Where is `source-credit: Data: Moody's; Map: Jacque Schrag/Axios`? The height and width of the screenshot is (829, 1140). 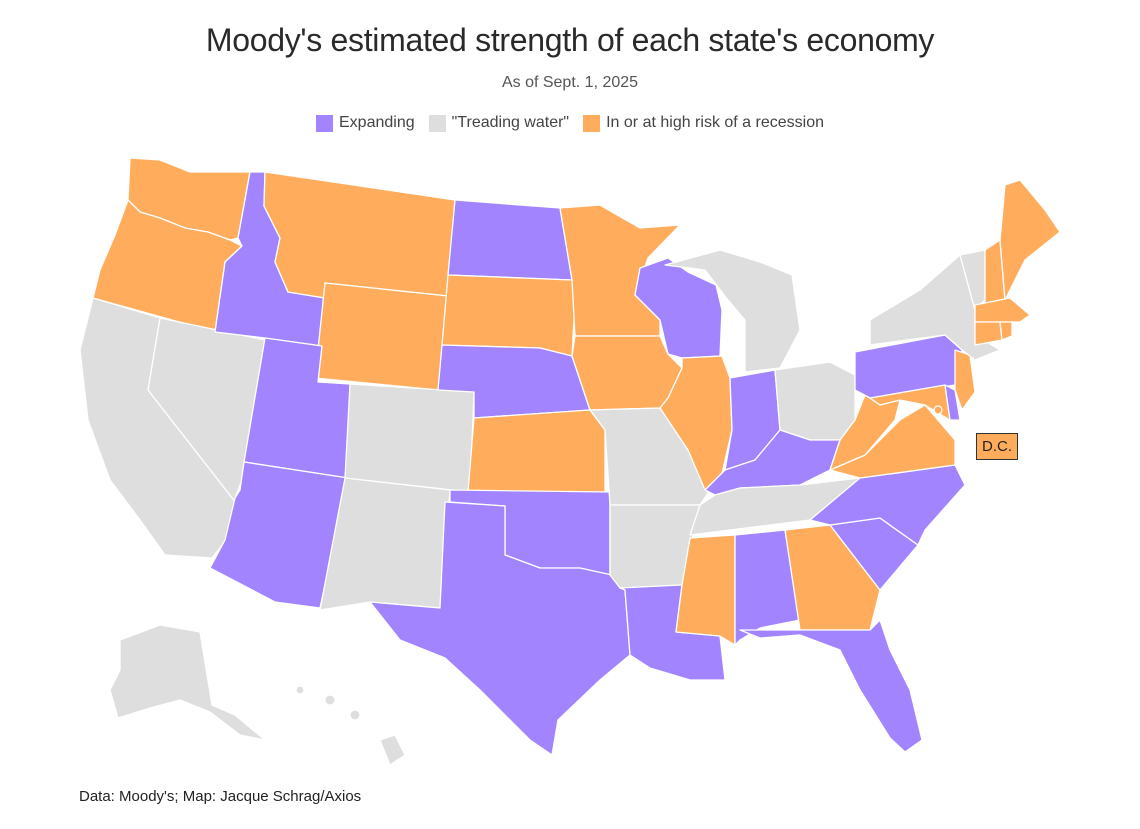 source-credit: Data: Moody's; Map: Jacque Schrag/Axios is located at coordinates (220, 796).